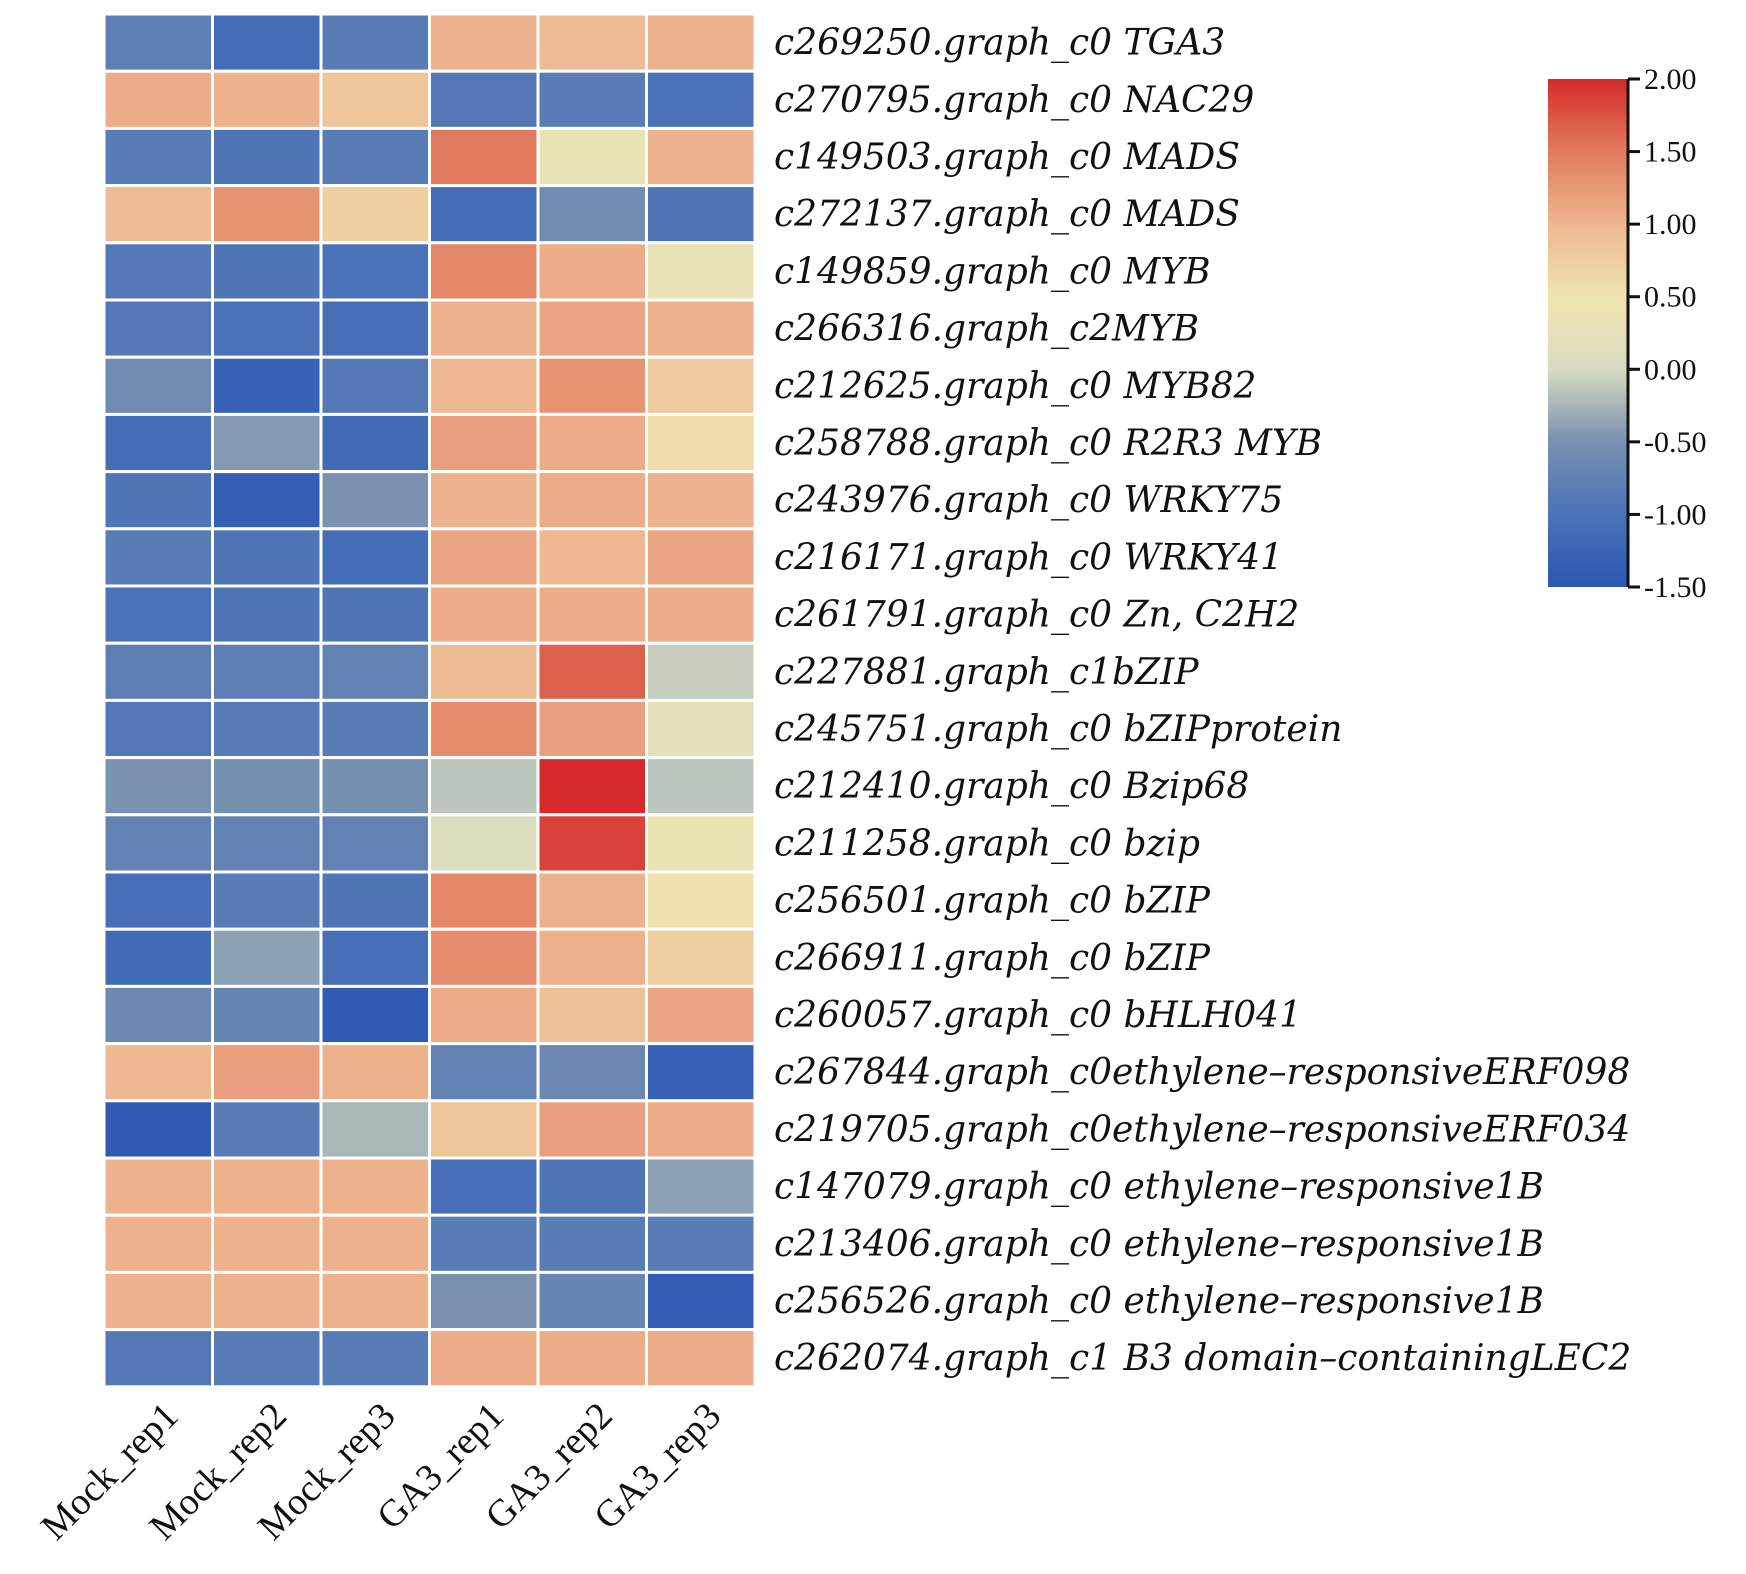 This screenshot has height=1574, width=1746. Describe the element at coordinates (1015, 386) in the screenshot. I see `row-label: c212625.graph_c0 MYB82` at that location.